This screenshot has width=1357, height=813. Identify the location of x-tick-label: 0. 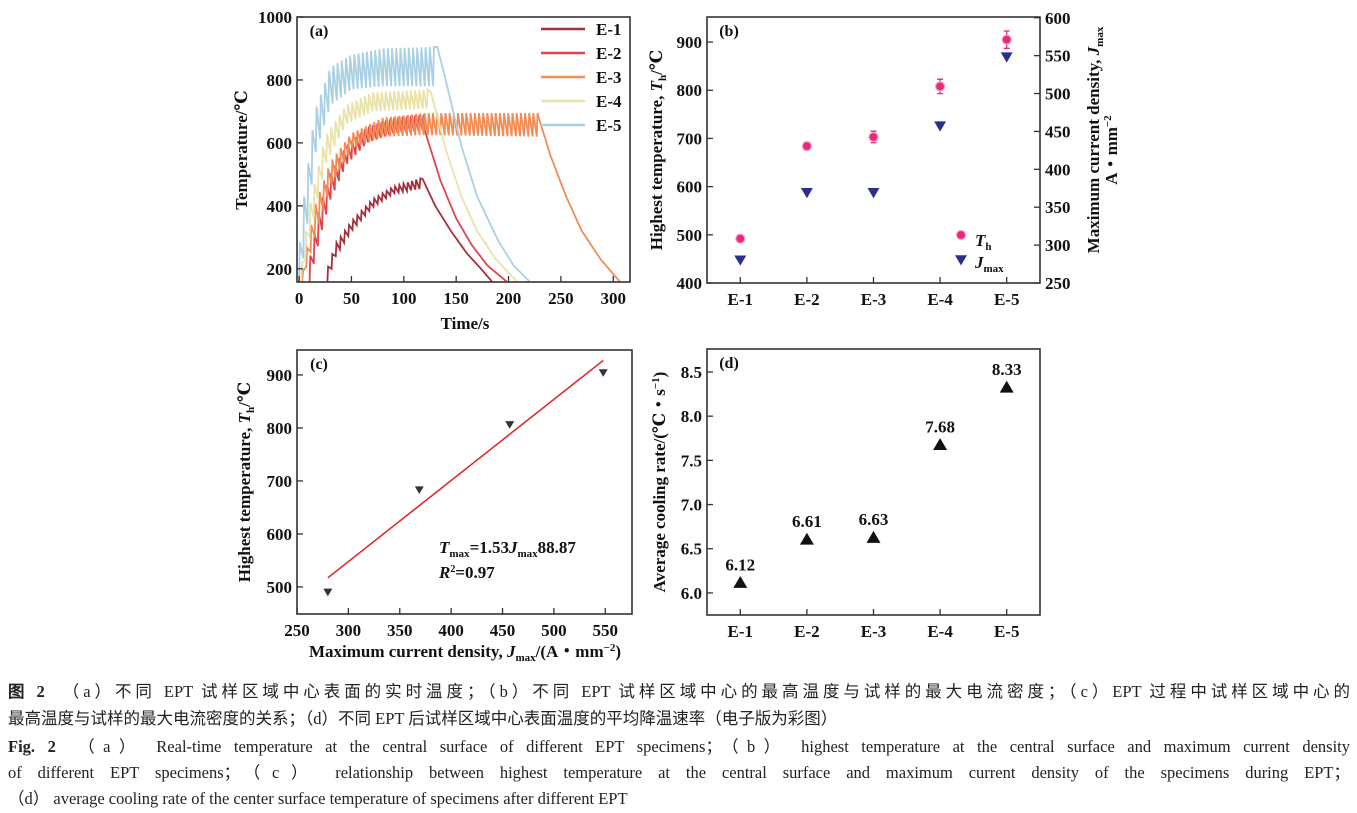
(299, 298).